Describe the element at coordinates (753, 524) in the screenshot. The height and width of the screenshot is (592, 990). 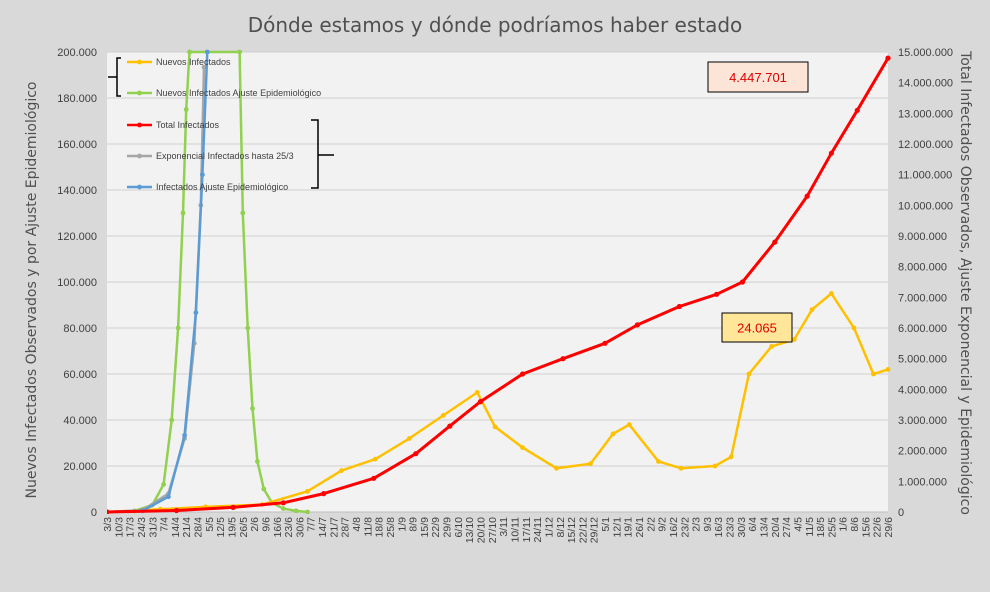
I see `x-tick-label: 6/4` at that location.